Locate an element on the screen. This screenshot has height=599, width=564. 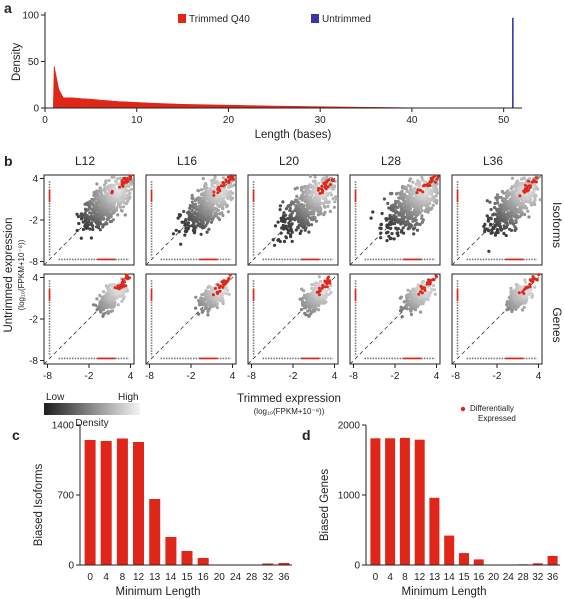
x-tick-label: -2 is located at coordinates (293, 376).